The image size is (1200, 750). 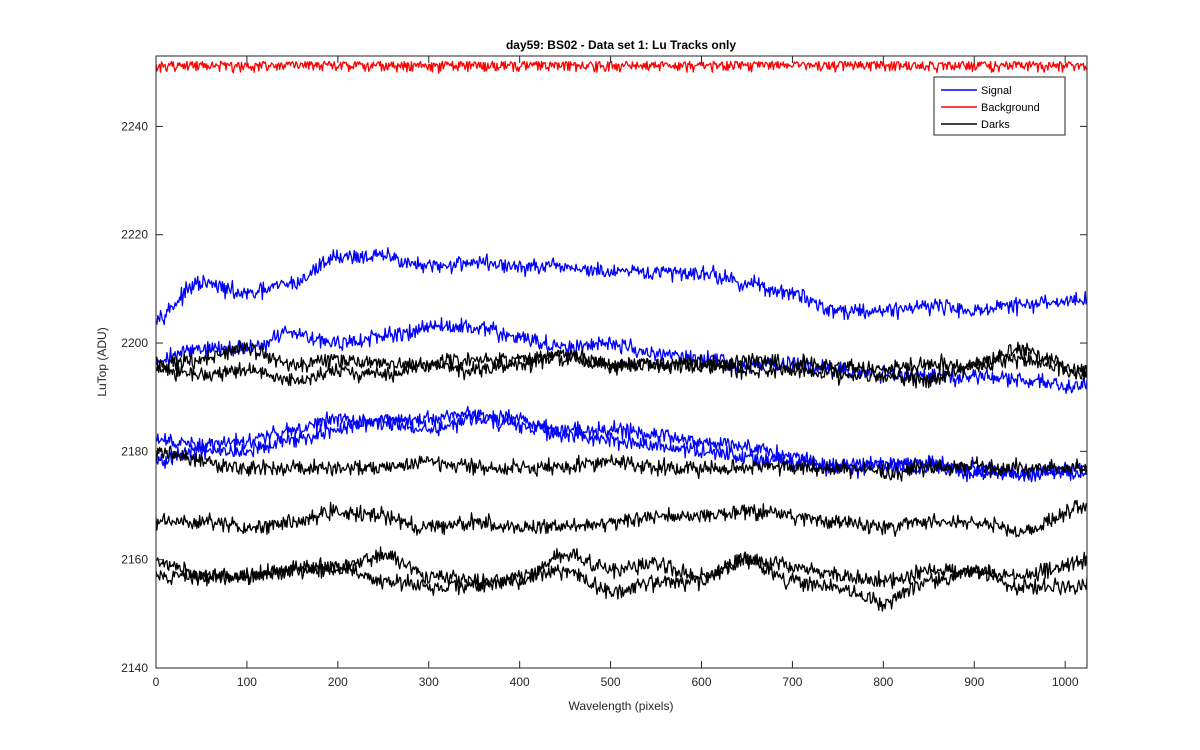 What do you see at coordinates (974, 682) in the screenshot?
I see `x-tick-label: 900` at bounding box center [974, 682].